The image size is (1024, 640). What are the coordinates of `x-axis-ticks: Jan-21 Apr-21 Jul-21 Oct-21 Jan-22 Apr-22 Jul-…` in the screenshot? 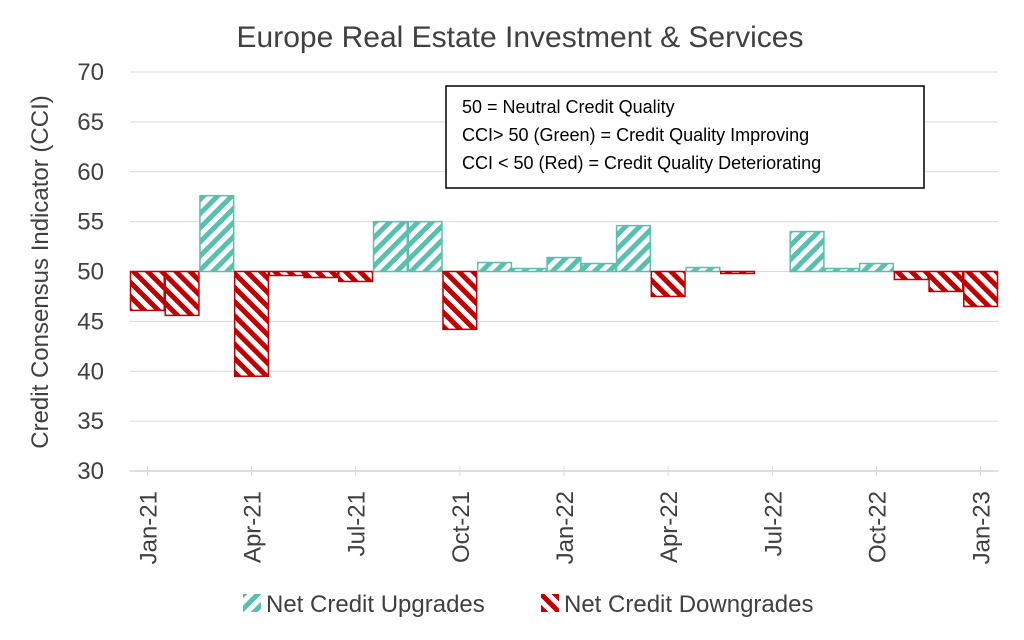 It's located at (565, 527).